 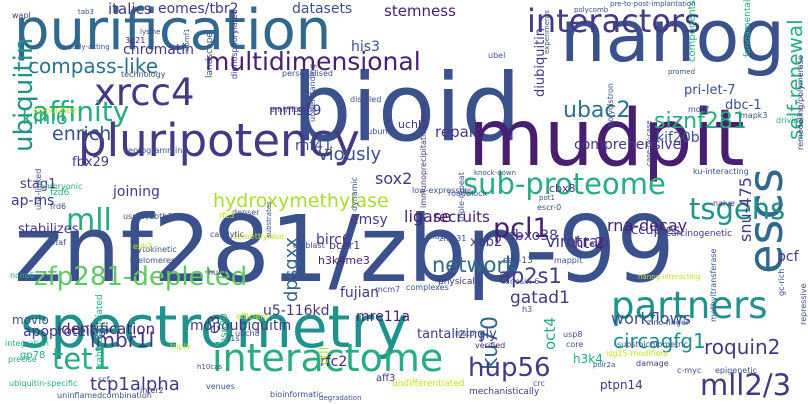 I want to click on cloud-word: denser, so click(x=246, y=212).